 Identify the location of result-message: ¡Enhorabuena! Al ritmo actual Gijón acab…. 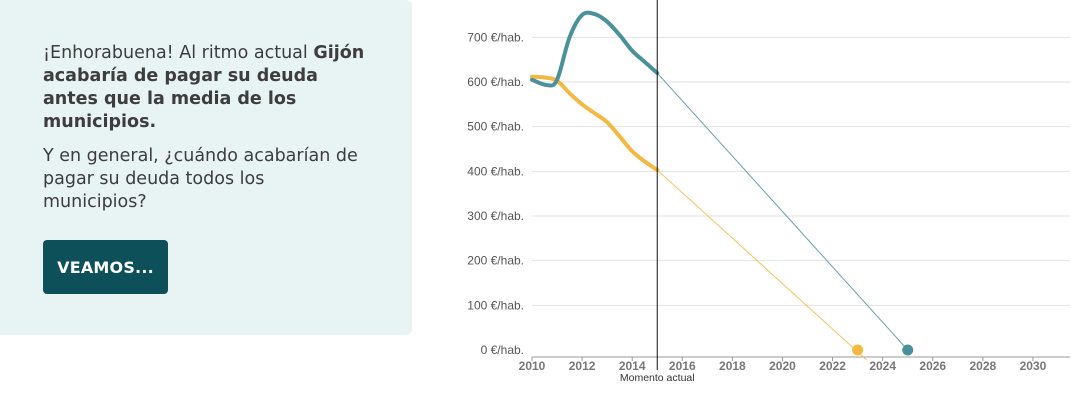
(208, 88).